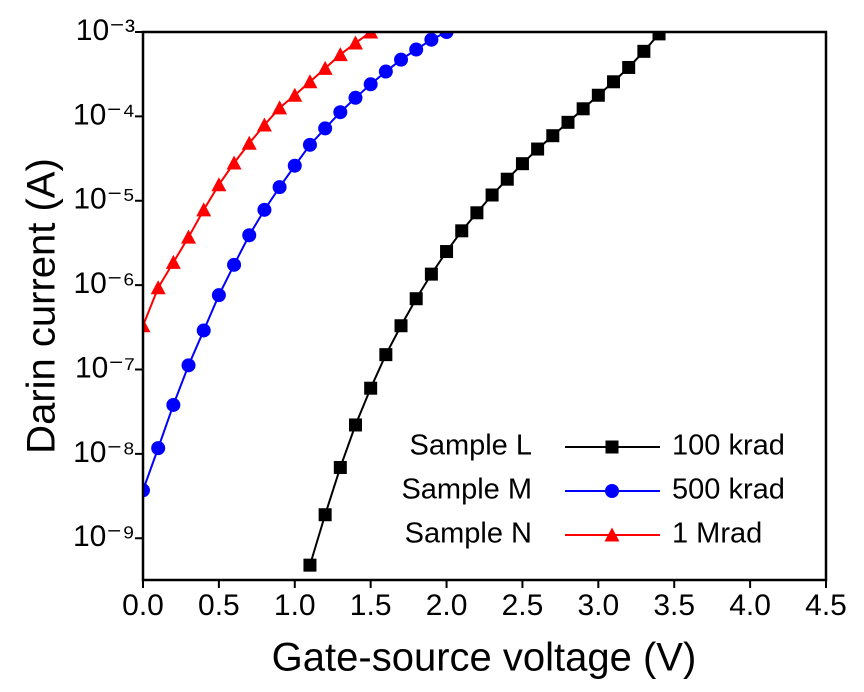  Describe the element at coordinates (295, 605) in the screenshot. I see `x-tick-label: 1.0` at that location.